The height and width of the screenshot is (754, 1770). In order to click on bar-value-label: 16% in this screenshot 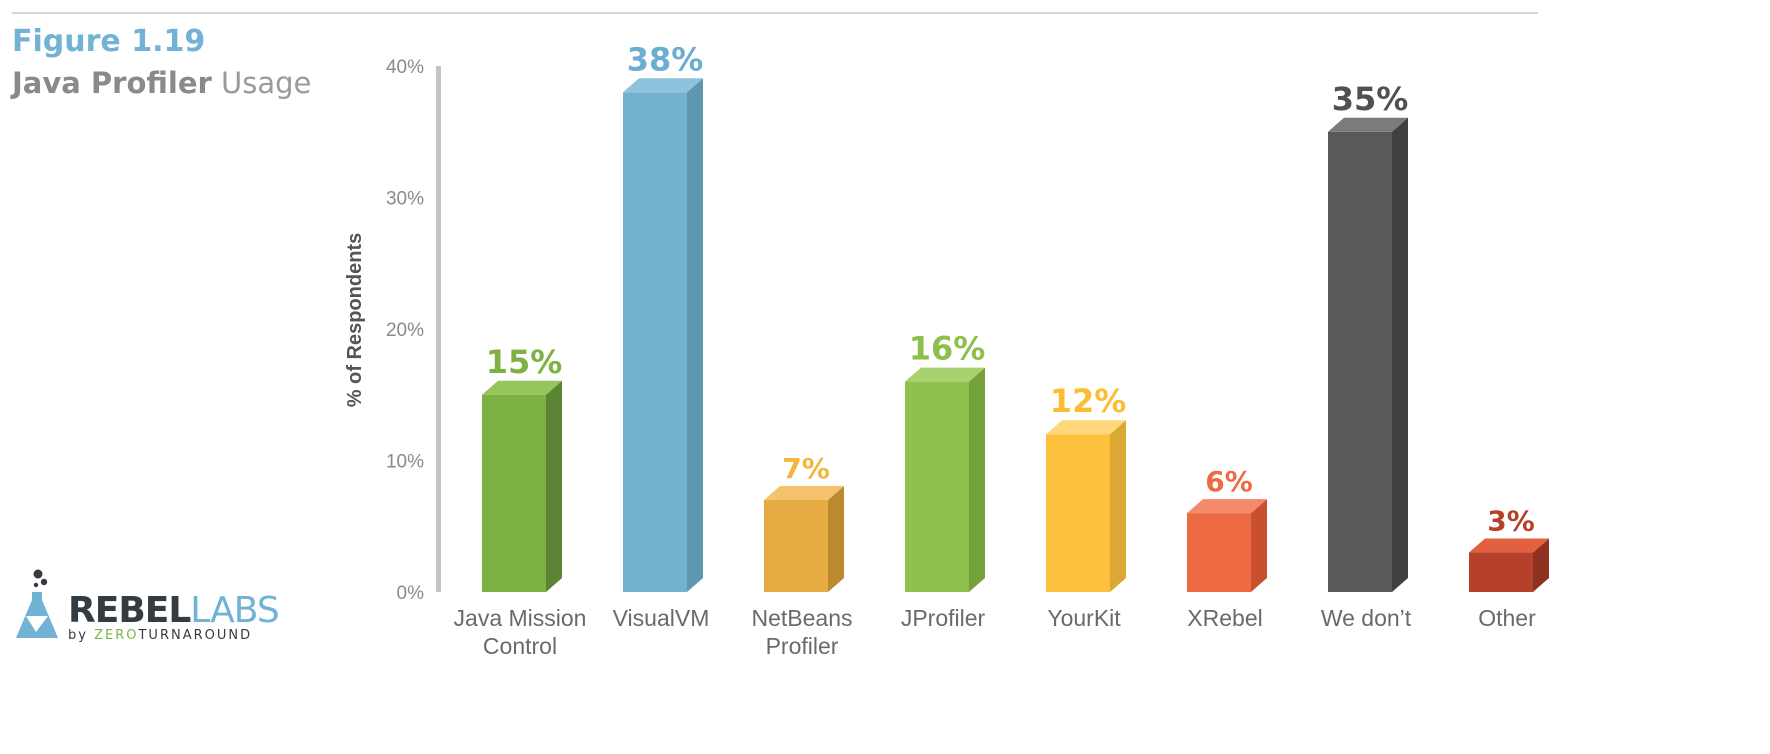, I will do `click(947, 349)`.